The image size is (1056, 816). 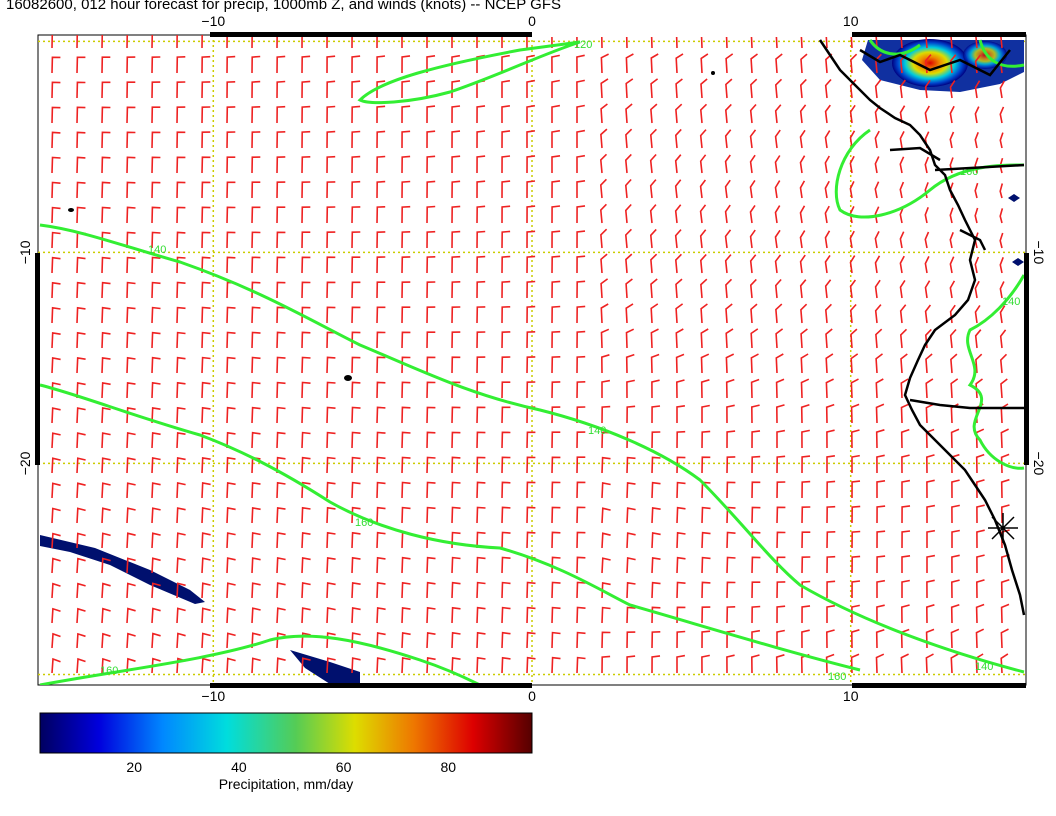 What do you see at coordinates (286, 743) in the screenshot?
I see `colorbar: 20 40 60 80` at bounding box center [286, 743].